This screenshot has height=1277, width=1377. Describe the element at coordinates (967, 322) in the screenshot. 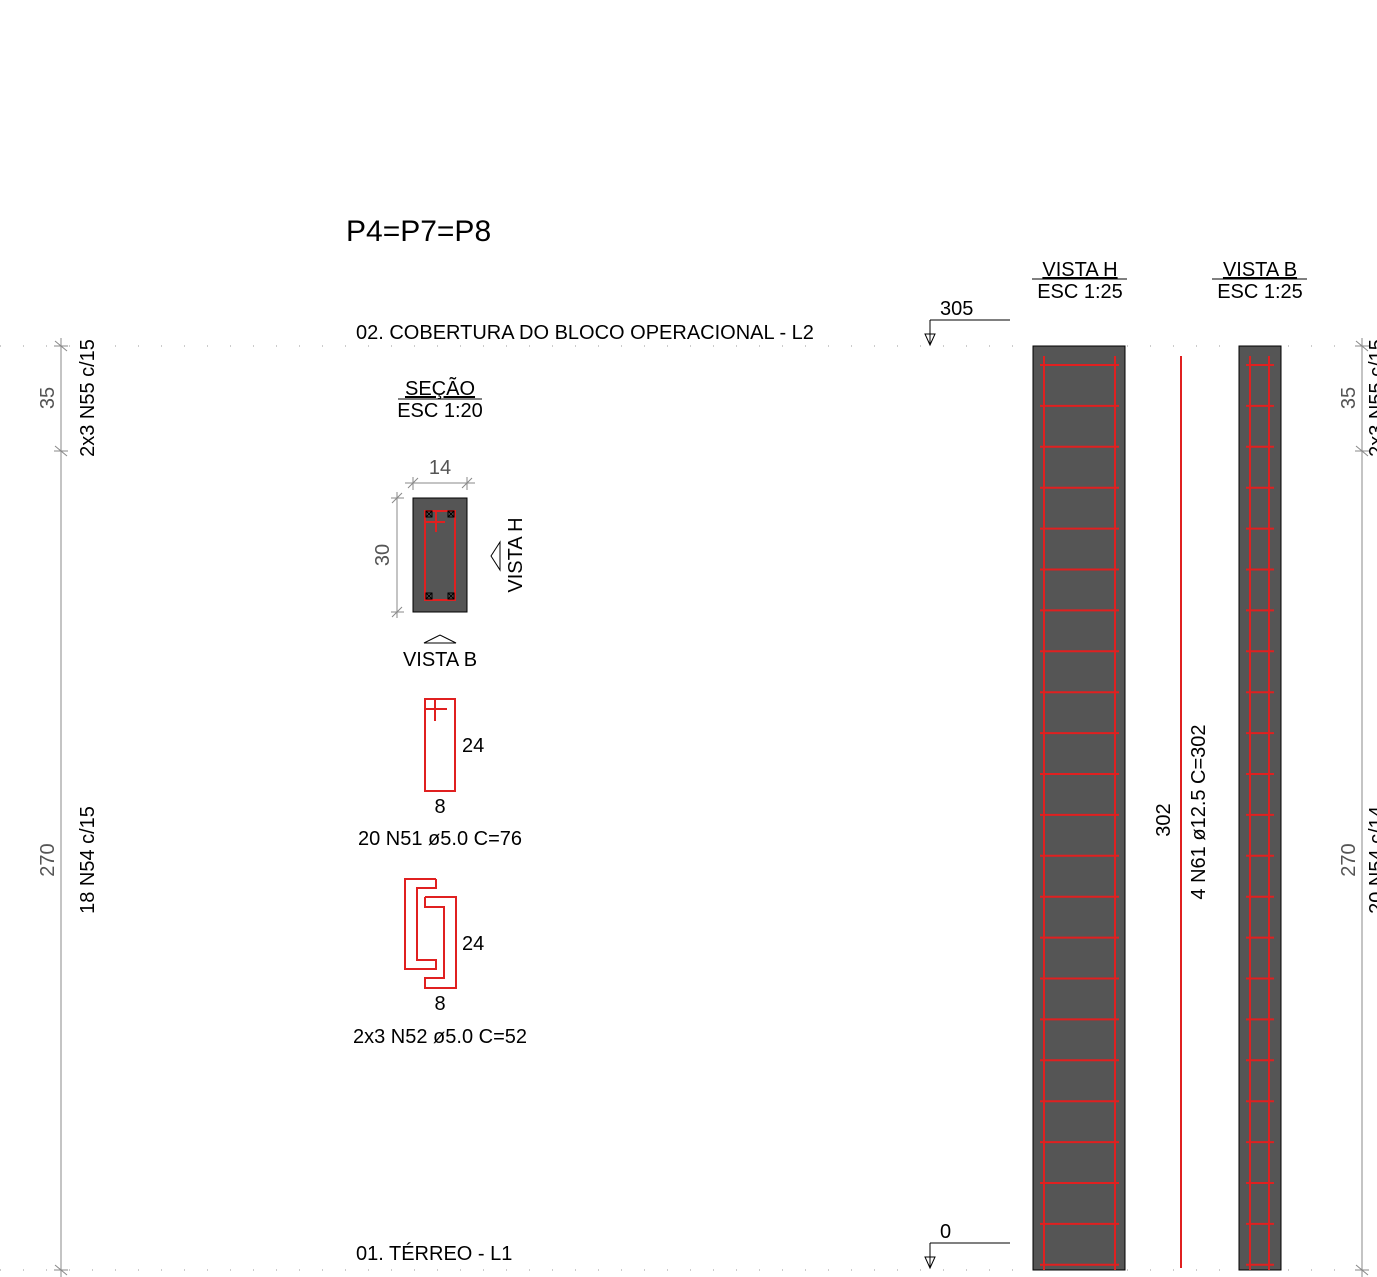

I see `elevation-marker-top: 305` at that location.